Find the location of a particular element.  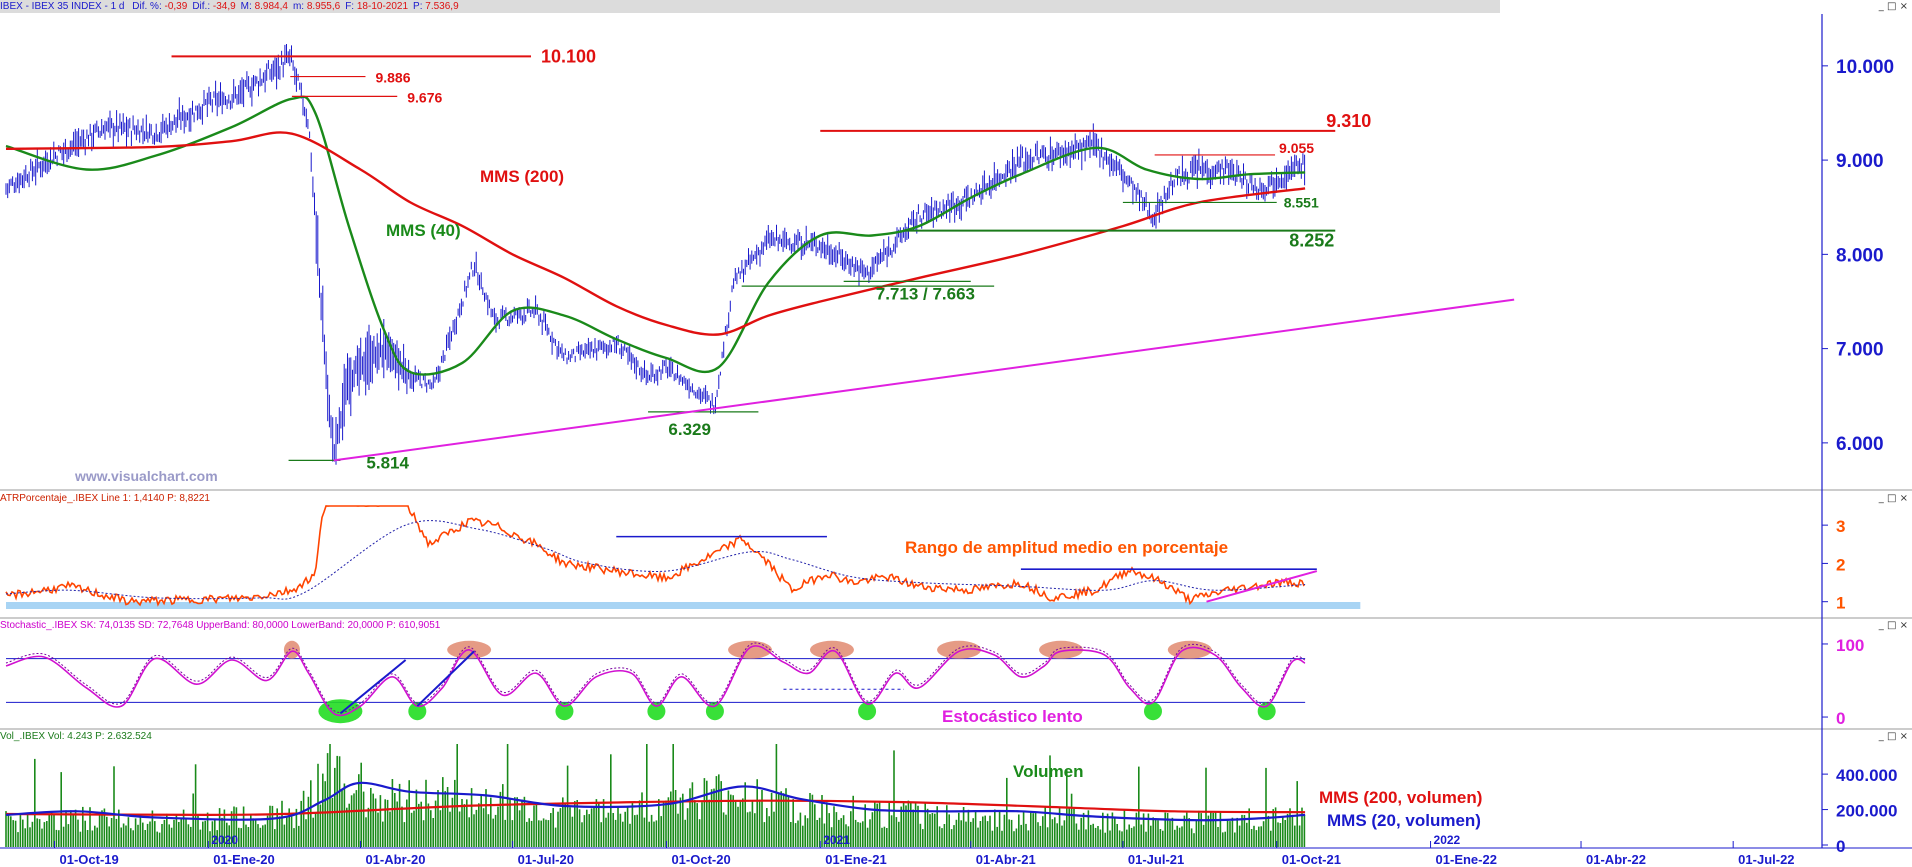

price-y-tick-label: 6.000 is located at coordinates (1860, 444).